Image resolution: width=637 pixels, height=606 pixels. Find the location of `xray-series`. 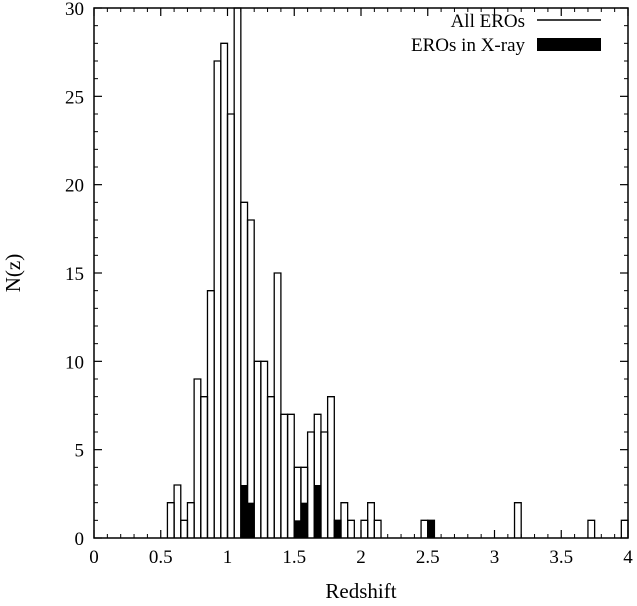

xray-series is located at coordinates (337, 511).